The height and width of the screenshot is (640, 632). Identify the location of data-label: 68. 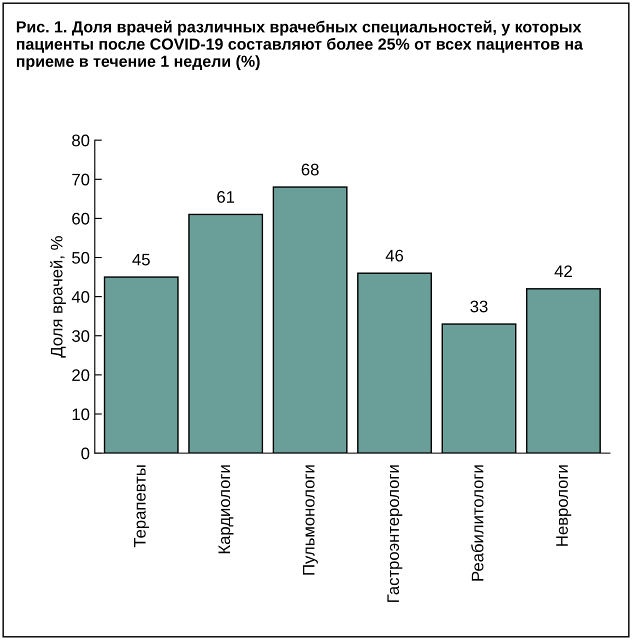
(310, 170).